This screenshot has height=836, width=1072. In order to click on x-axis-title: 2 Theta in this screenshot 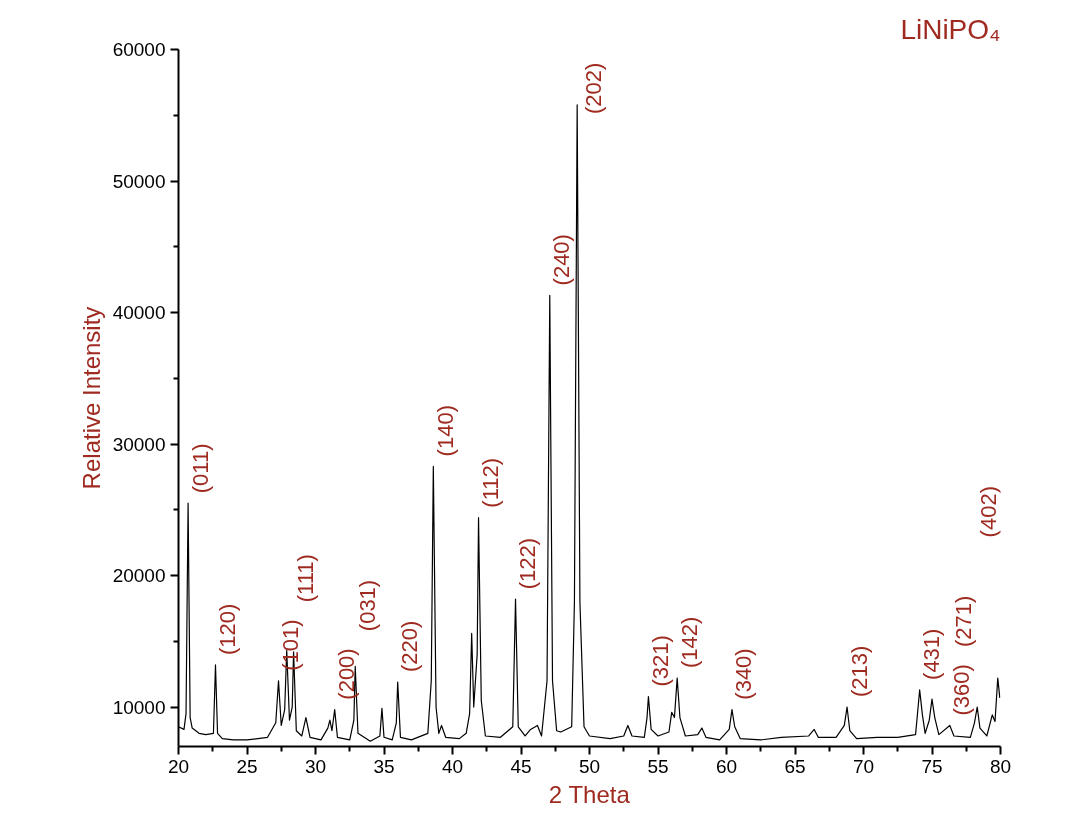, I will do `click(589, 794)`.